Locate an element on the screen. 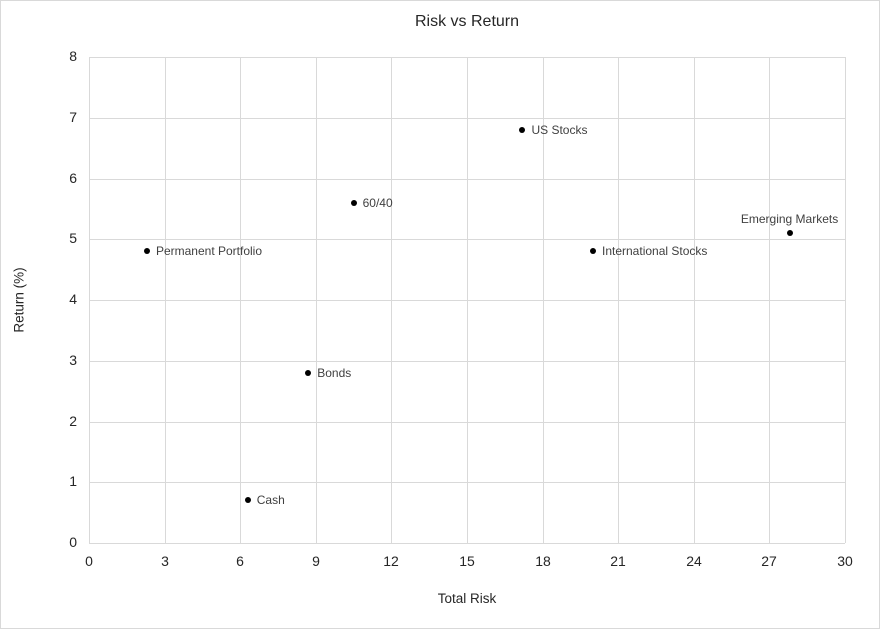 The height and width of the screenshot is (629, 880). data-point-label: International Stocks is located at coordinates (655, 251).